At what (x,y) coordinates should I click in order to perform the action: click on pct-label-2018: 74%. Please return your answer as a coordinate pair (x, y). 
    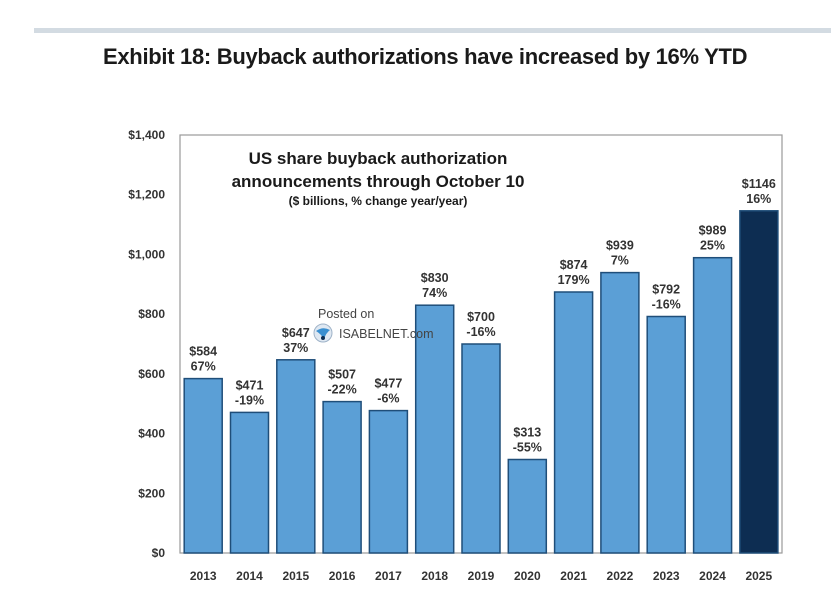
    Looking at the image, I should click on (434, 293).